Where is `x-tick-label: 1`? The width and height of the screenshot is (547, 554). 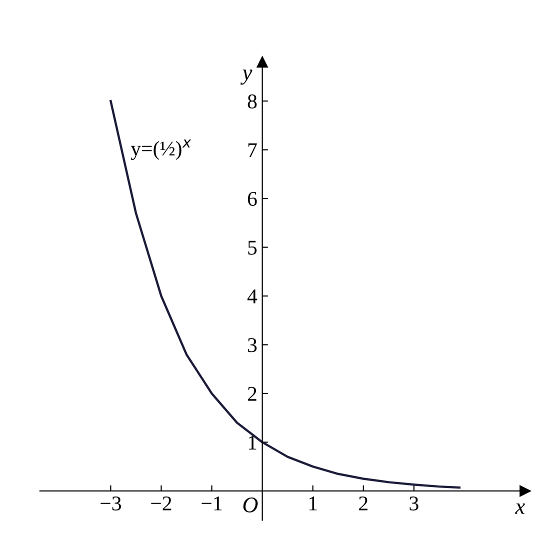 x-tick-label: 1 is located at coordinates (313, 503).